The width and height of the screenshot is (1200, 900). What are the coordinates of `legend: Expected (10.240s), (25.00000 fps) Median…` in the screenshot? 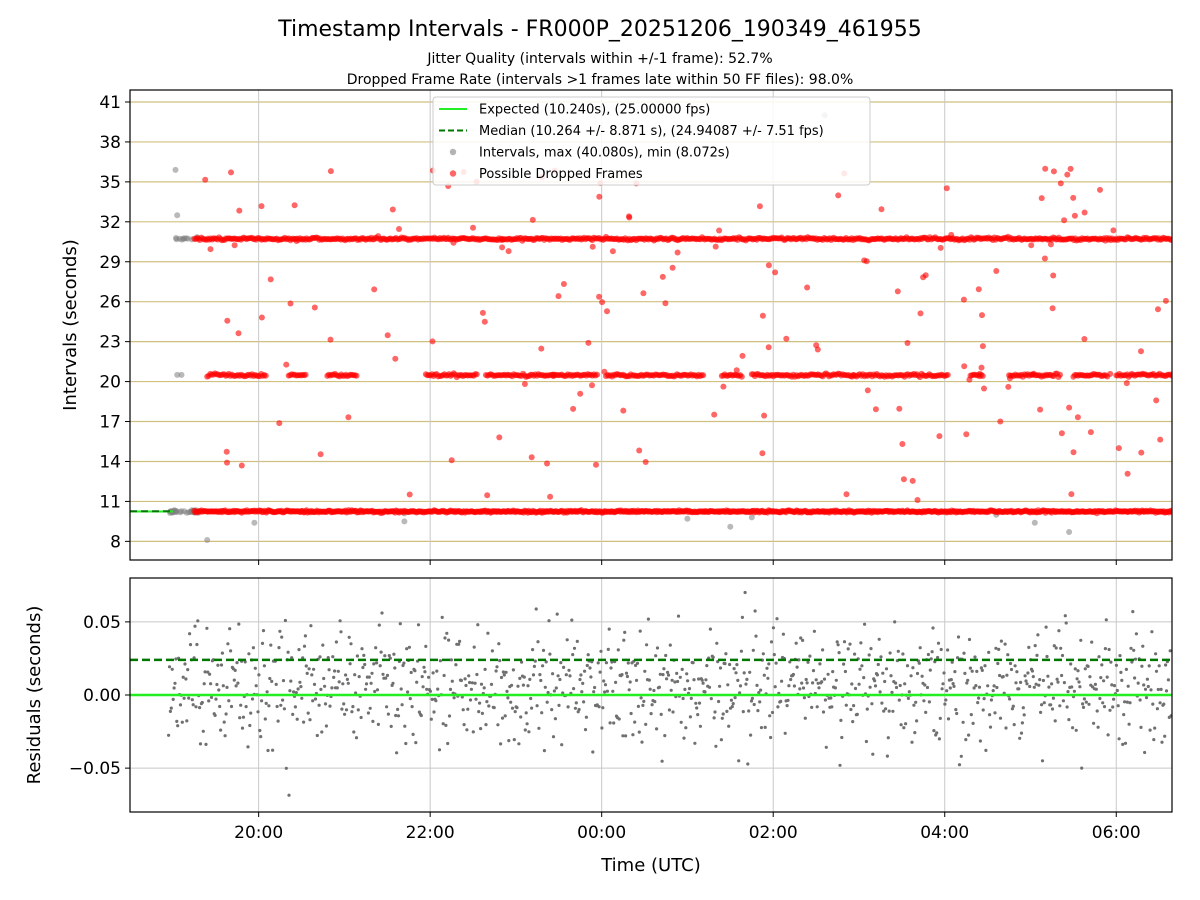 It's located at (651, 141).